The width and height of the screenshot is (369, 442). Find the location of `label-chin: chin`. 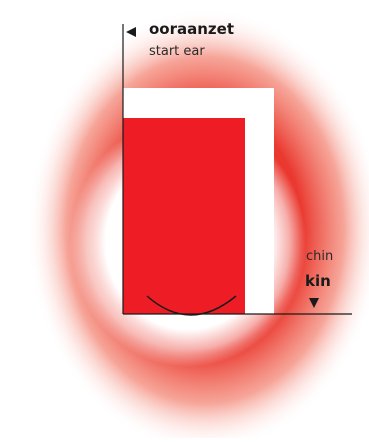

label-chin: chin is located at coordinates (320, 256).